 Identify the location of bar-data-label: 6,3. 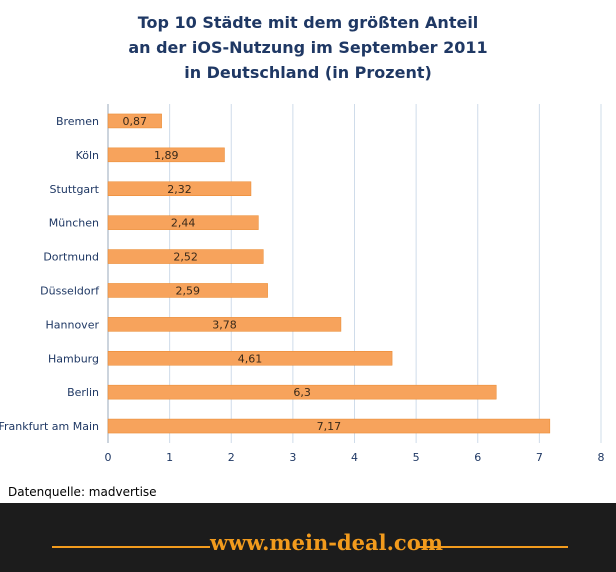
(302, 392).